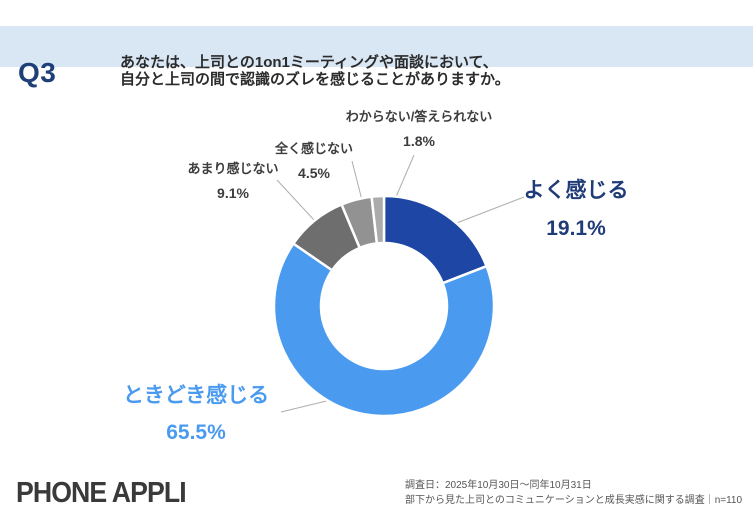 The height and width of the screenshot is (519, 753). I want to click on callout-label: ときどき感じる, so click(196, 395).